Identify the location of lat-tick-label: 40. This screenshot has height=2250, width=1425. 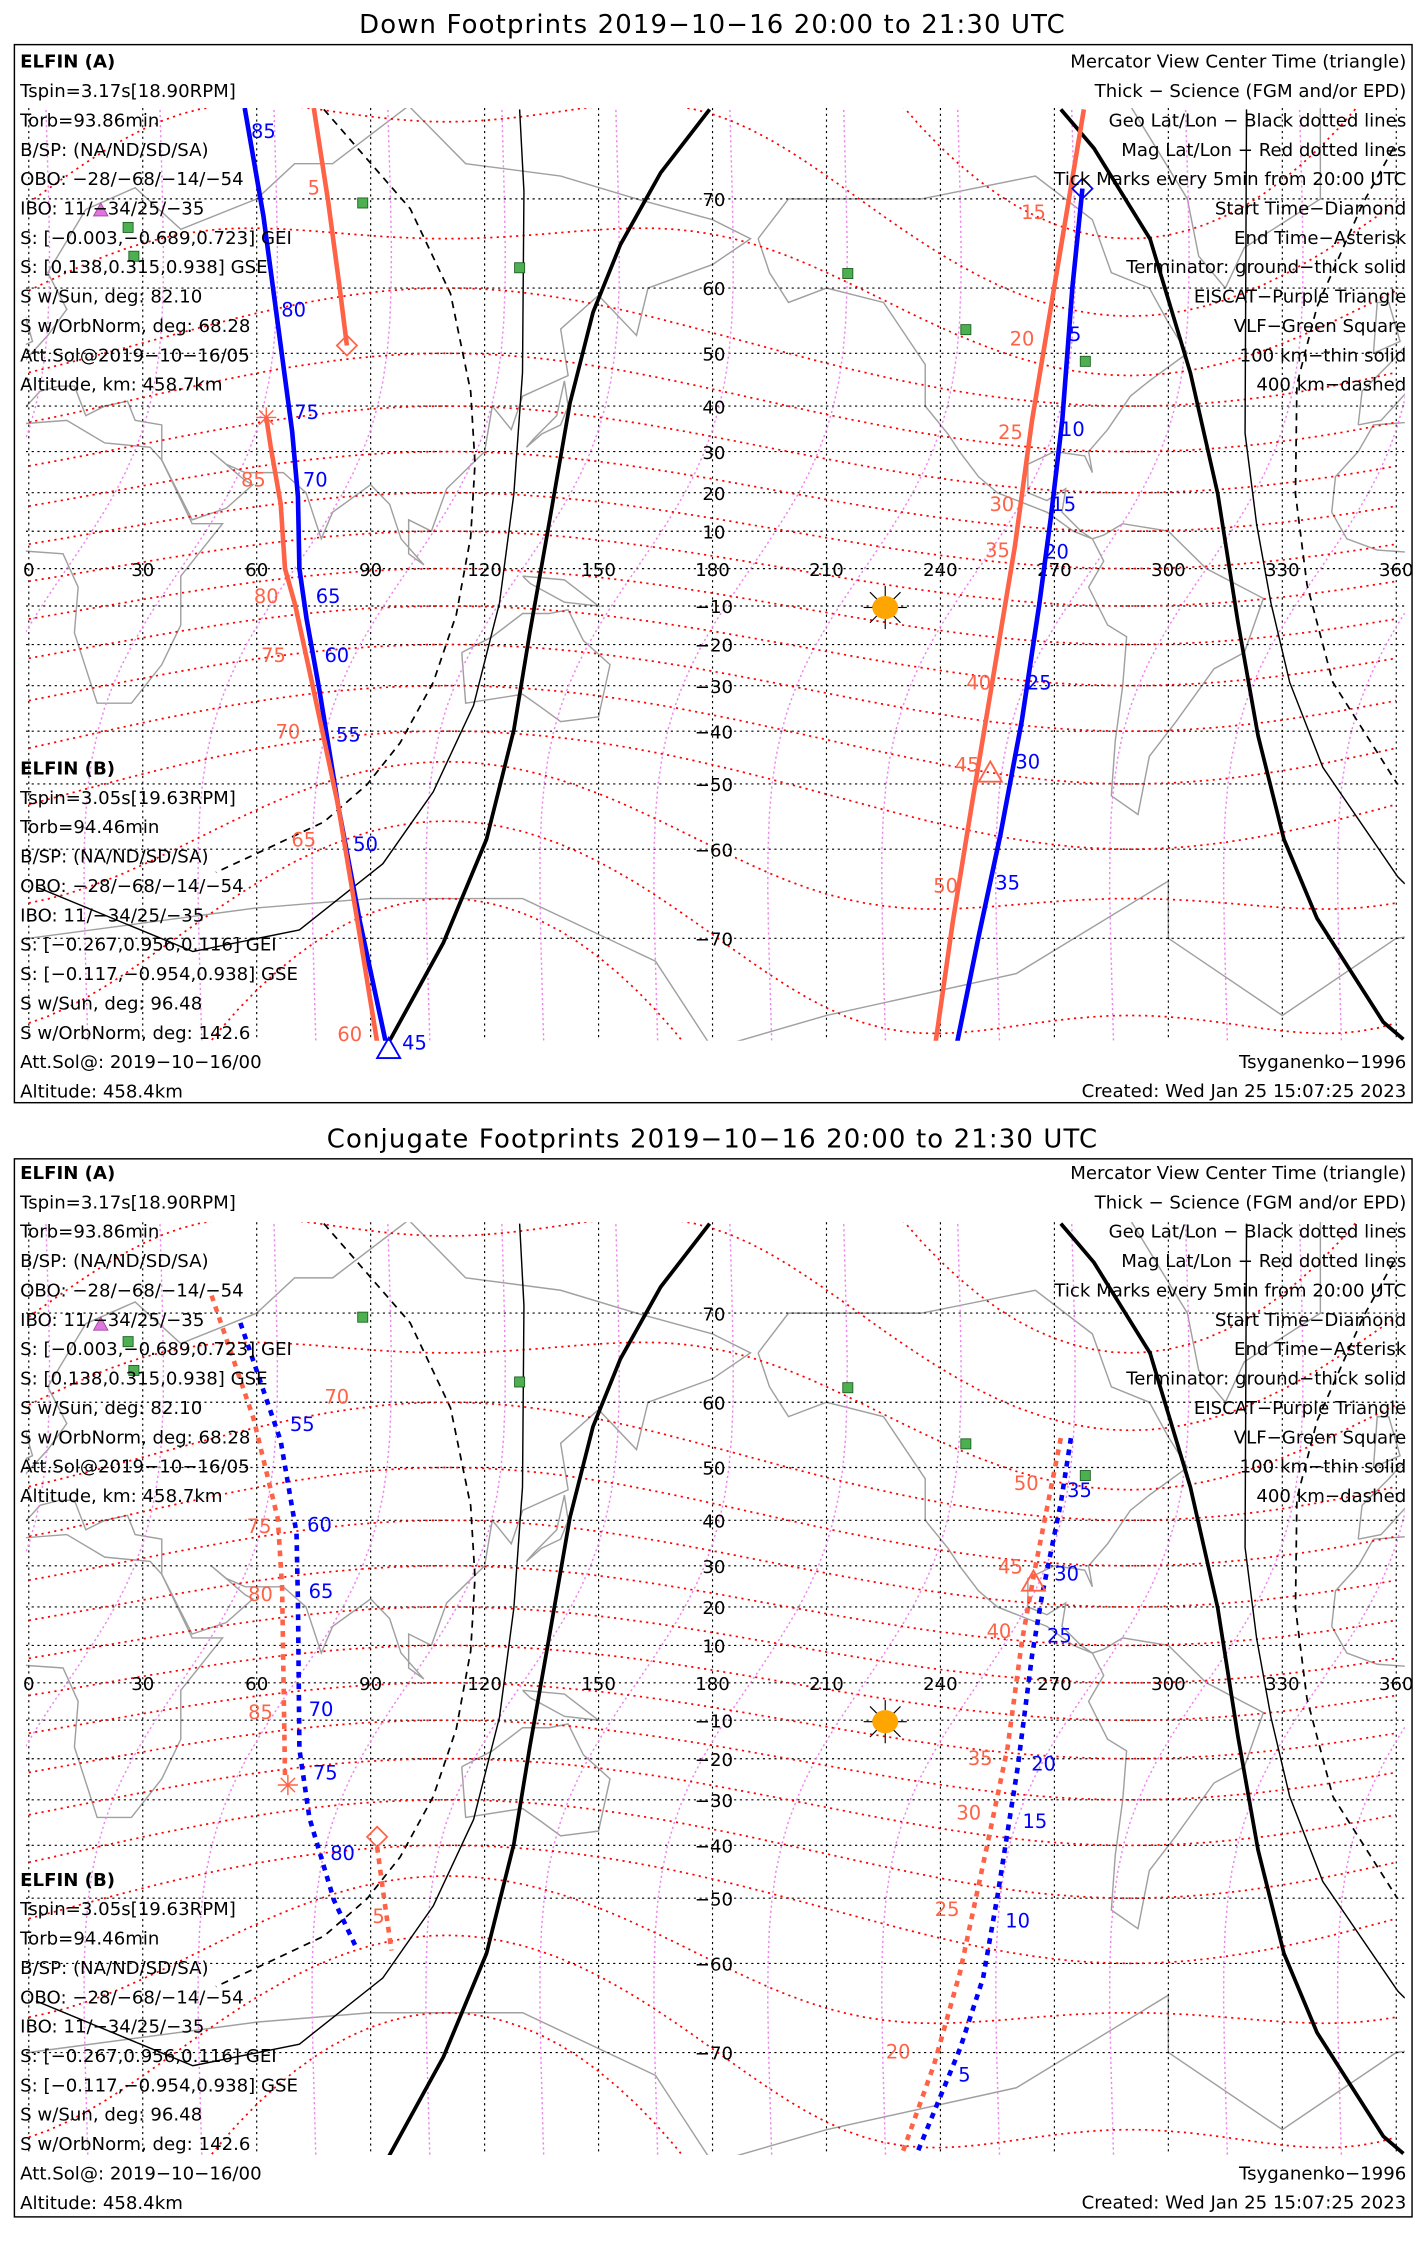
(713, 1521).